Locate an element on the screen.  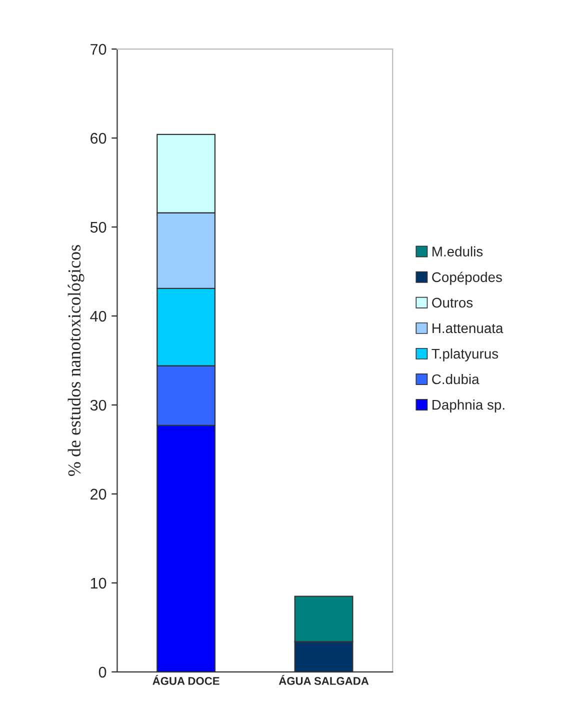
y-tick-label: 60 is located at coordinates (98, 138).